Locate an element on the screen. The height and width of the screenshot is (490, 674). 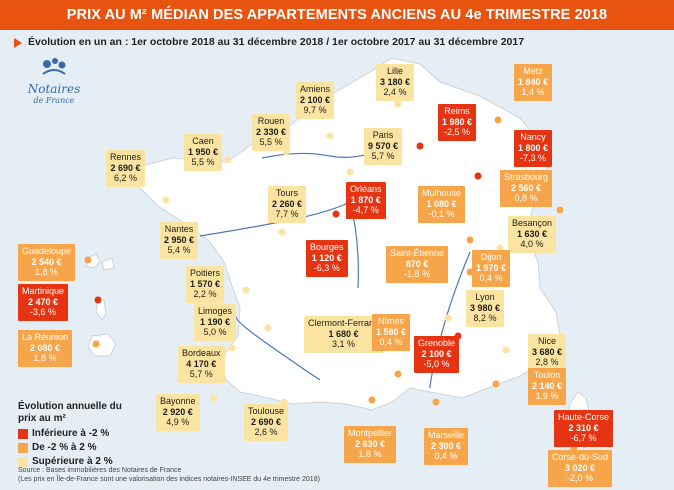
city-label-rennes: Rennes 2 690 €6,2 % is located at coordinates (126, 168).